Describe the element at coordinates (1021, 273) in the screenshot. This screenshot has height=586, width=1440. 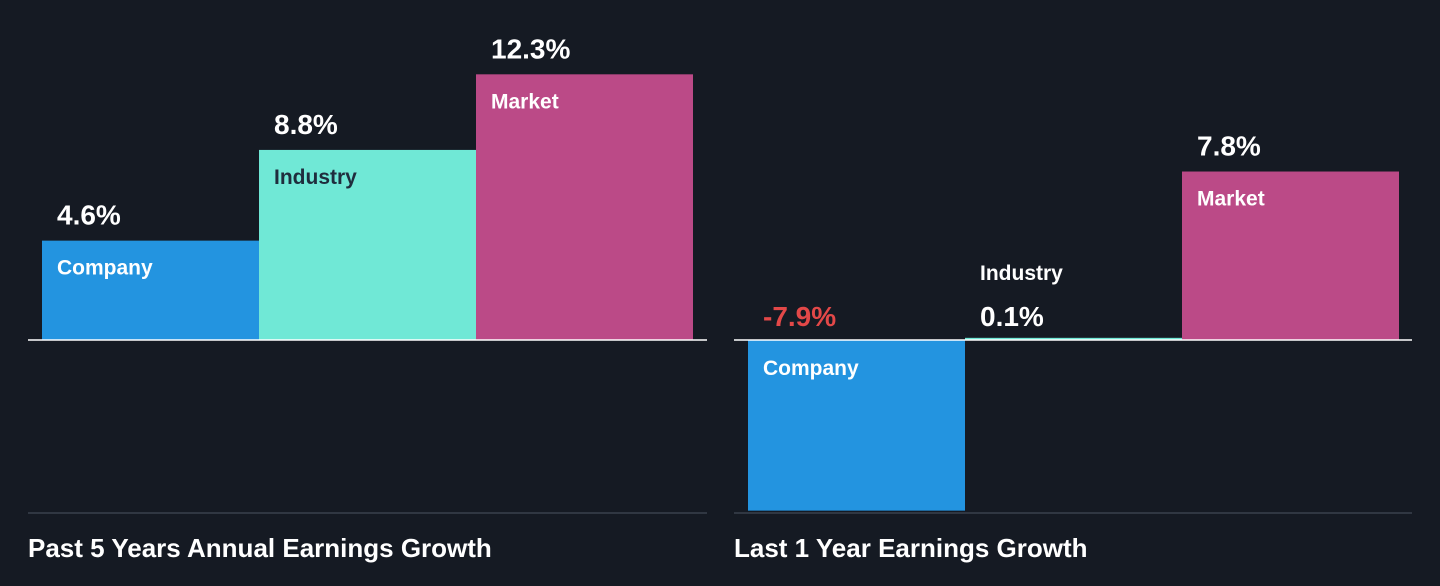
I see `bar-label-industry-2: Industry` at that location.